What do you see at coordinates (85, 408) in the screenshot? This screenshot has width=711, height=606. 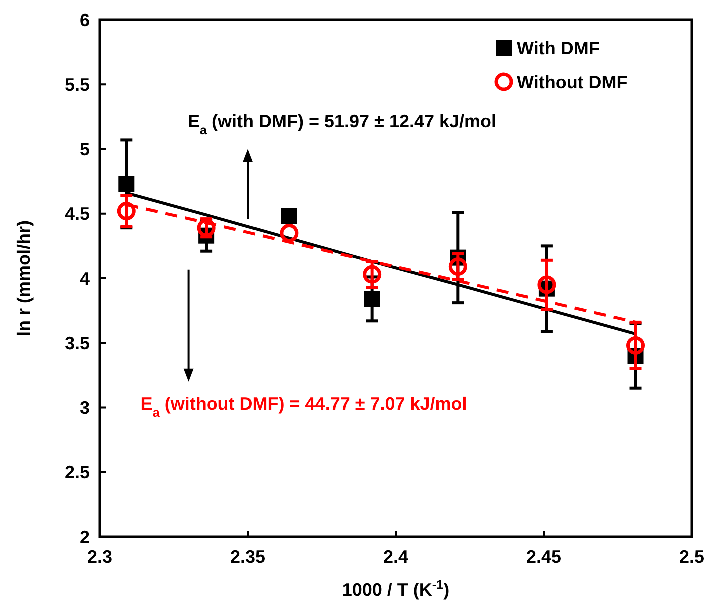 I see `y-tick-label: 3` at bounding box center [85, 408].